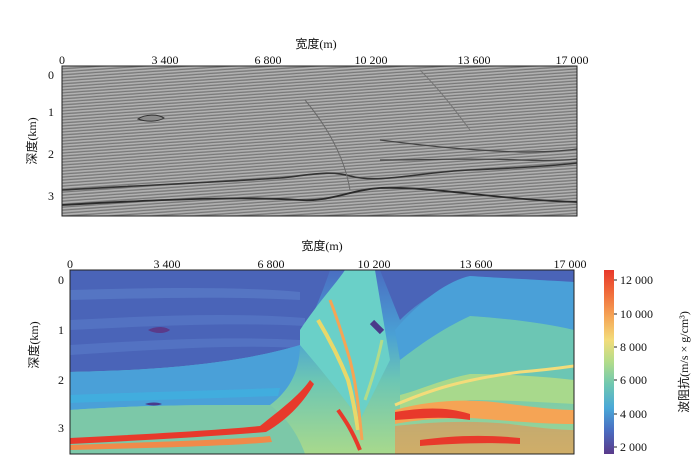  I want to click on colorbar-title: 波阻抗(m/s × g/cm³), so click(683, 362).